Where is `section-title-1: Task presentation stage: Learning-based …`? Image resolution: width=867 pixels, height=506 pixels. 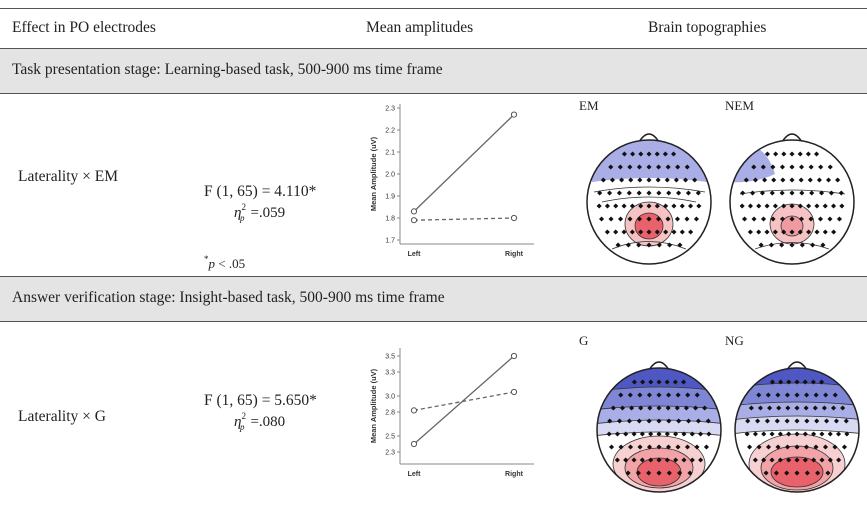 section-title-1: Task presentation stage: Learning-based … is located at coordinates (227, 69).